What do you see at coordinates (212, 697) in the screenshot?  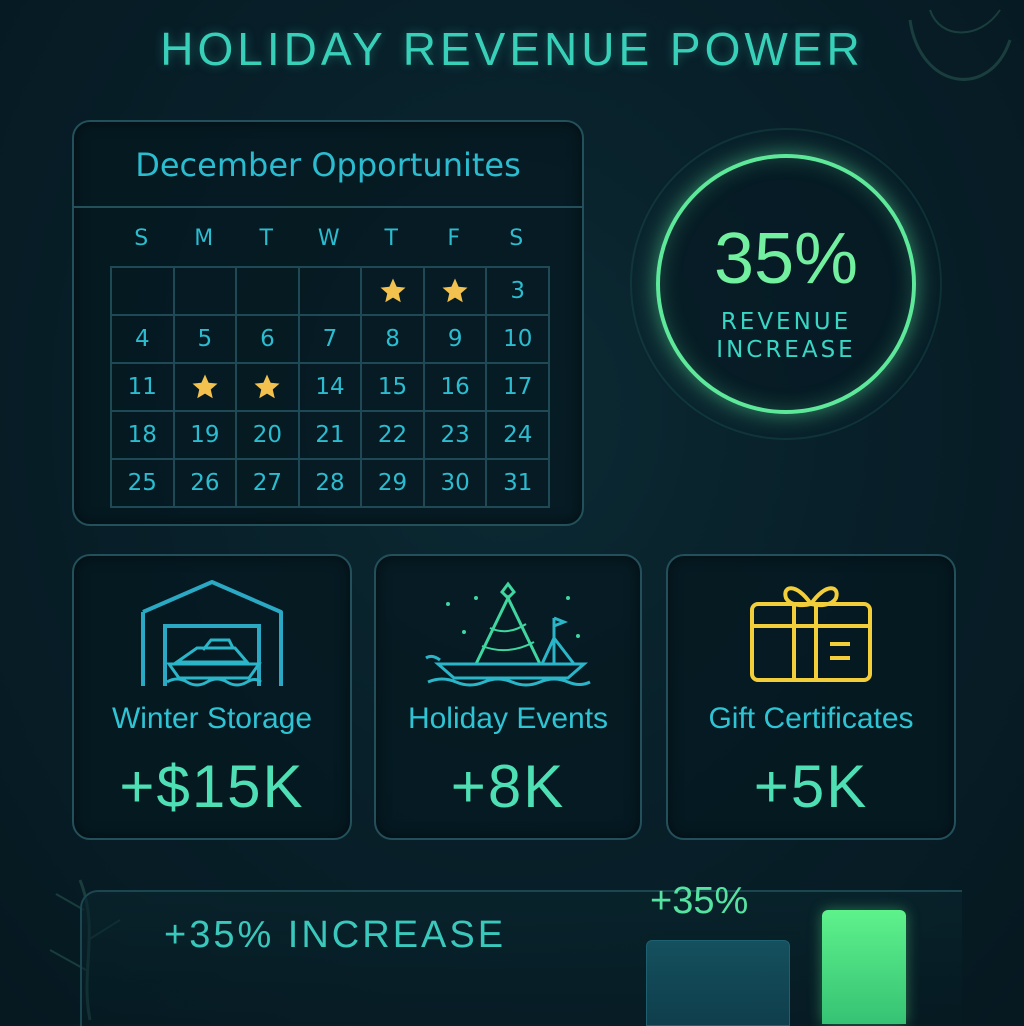 I see `winter-storage-card: Winter Storage +$15K` at bounding box center [212, 697].